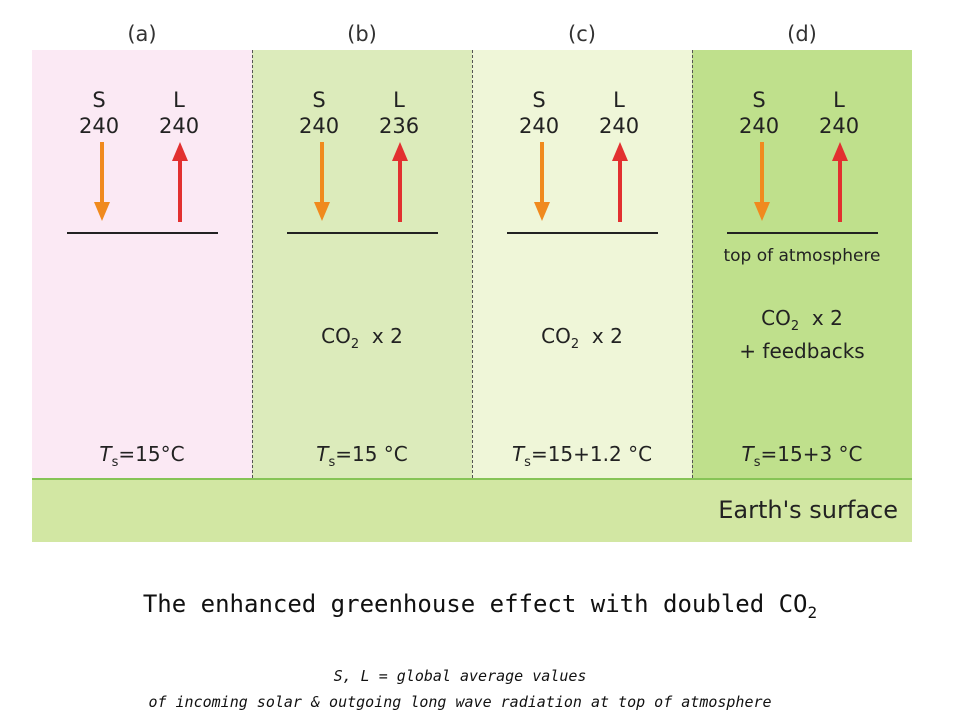 The height and width of the screenshot is (720, 960). Describe the element at coordinates (142, 264) in the screenshot. I see `panel-a: S L 240 240 Ts=15°C` at that location.